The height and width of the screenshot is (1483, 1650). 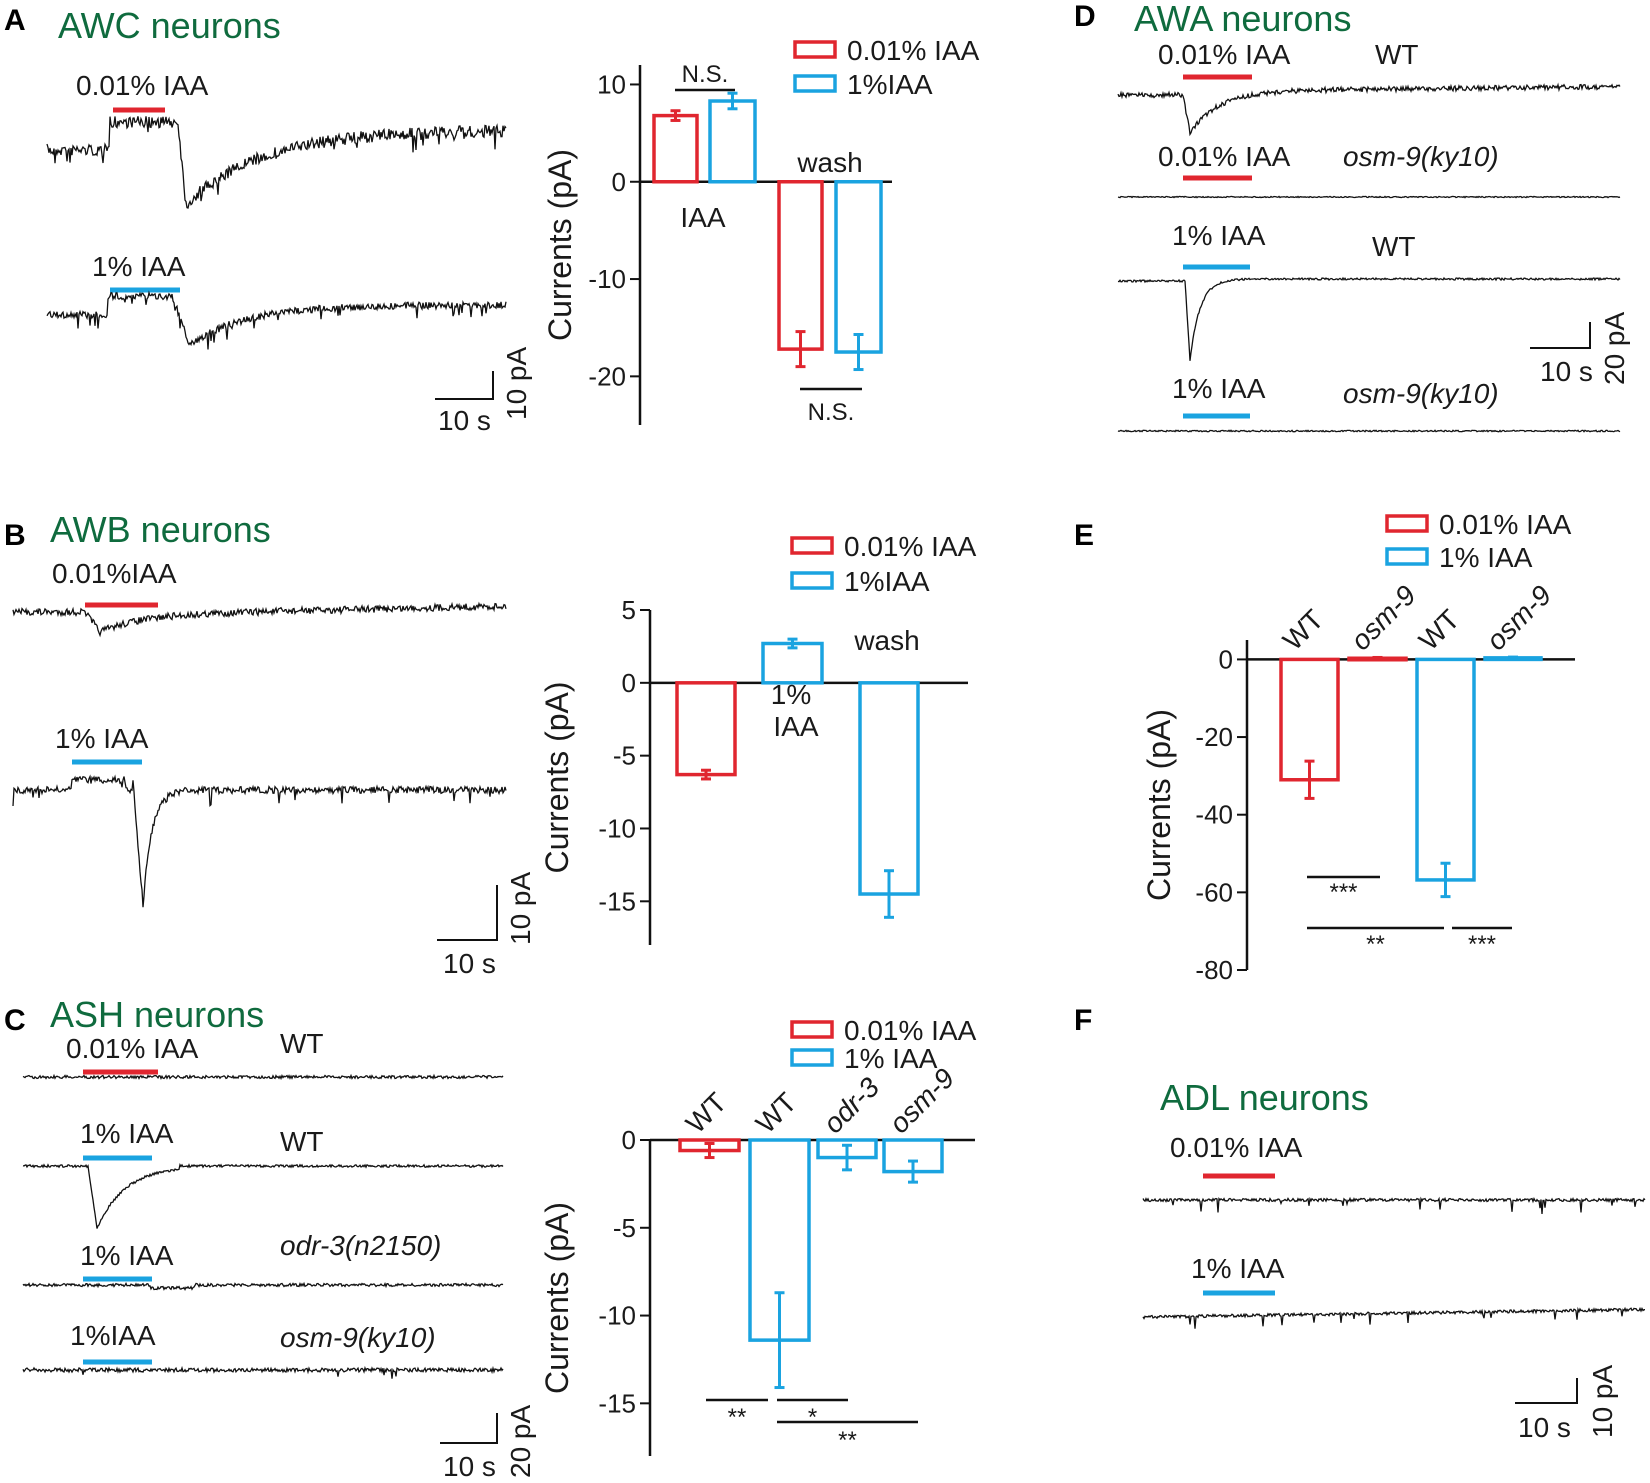 I want to click on scale-current-a: 10 pA, so click(x=516, y=383).